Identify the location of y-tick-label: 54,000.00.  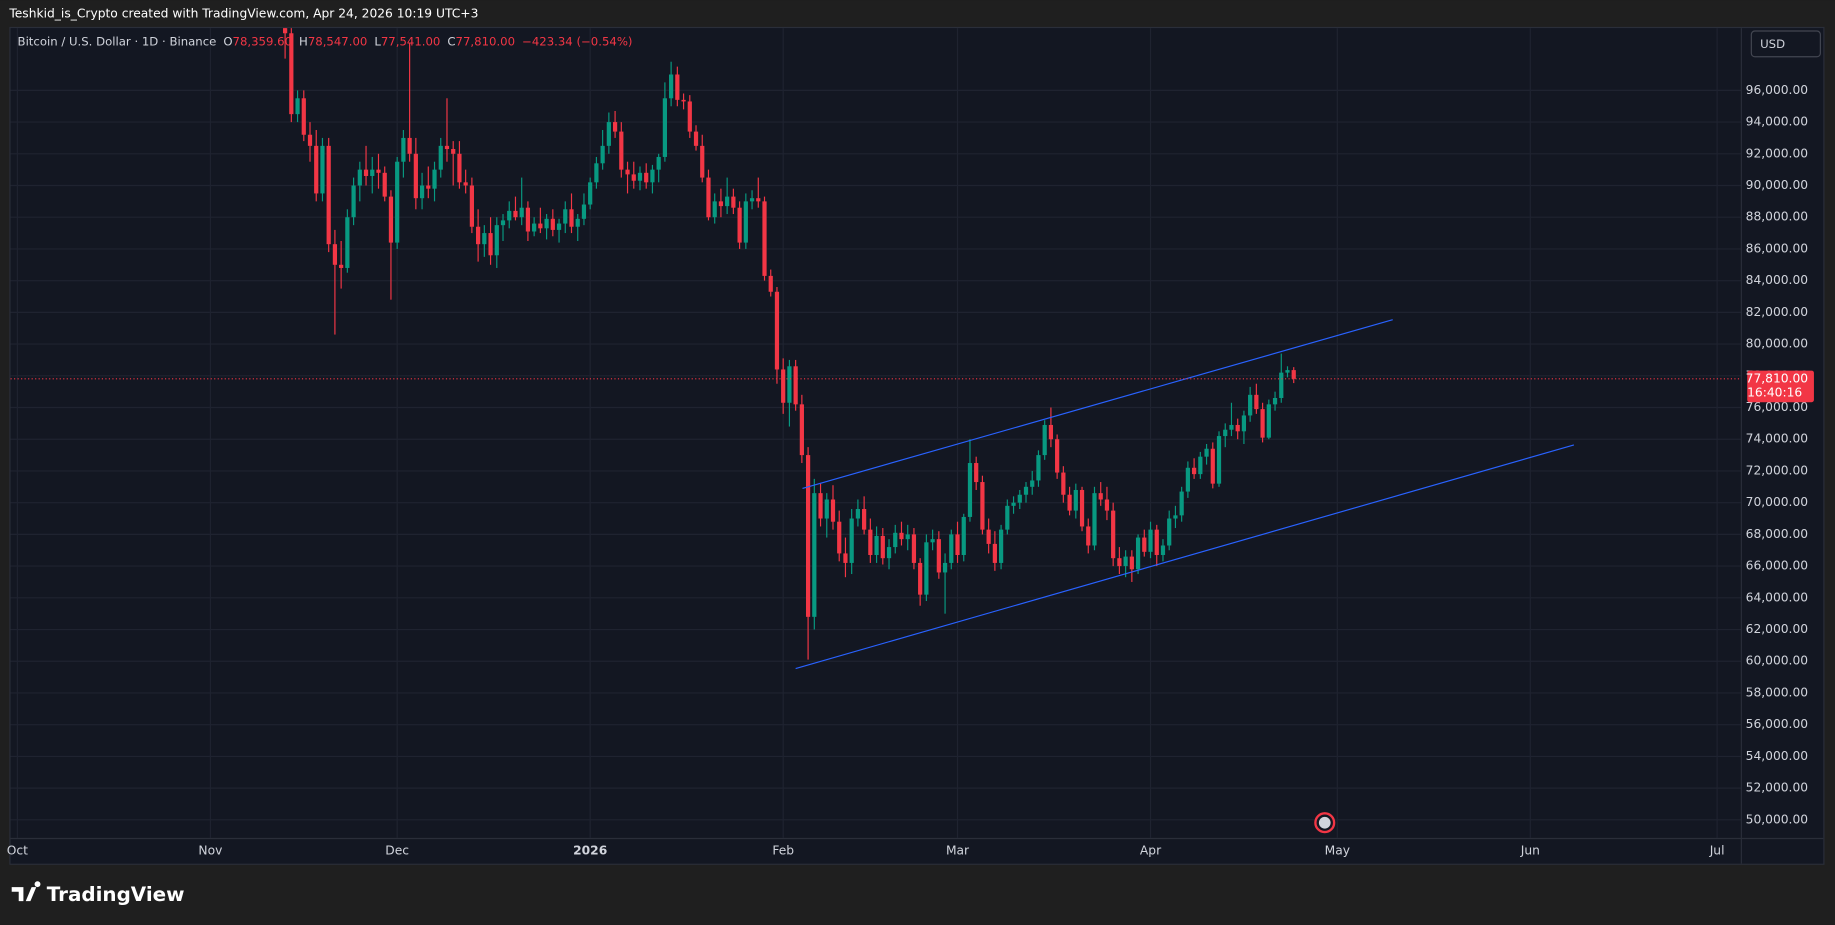
(1777, 756).